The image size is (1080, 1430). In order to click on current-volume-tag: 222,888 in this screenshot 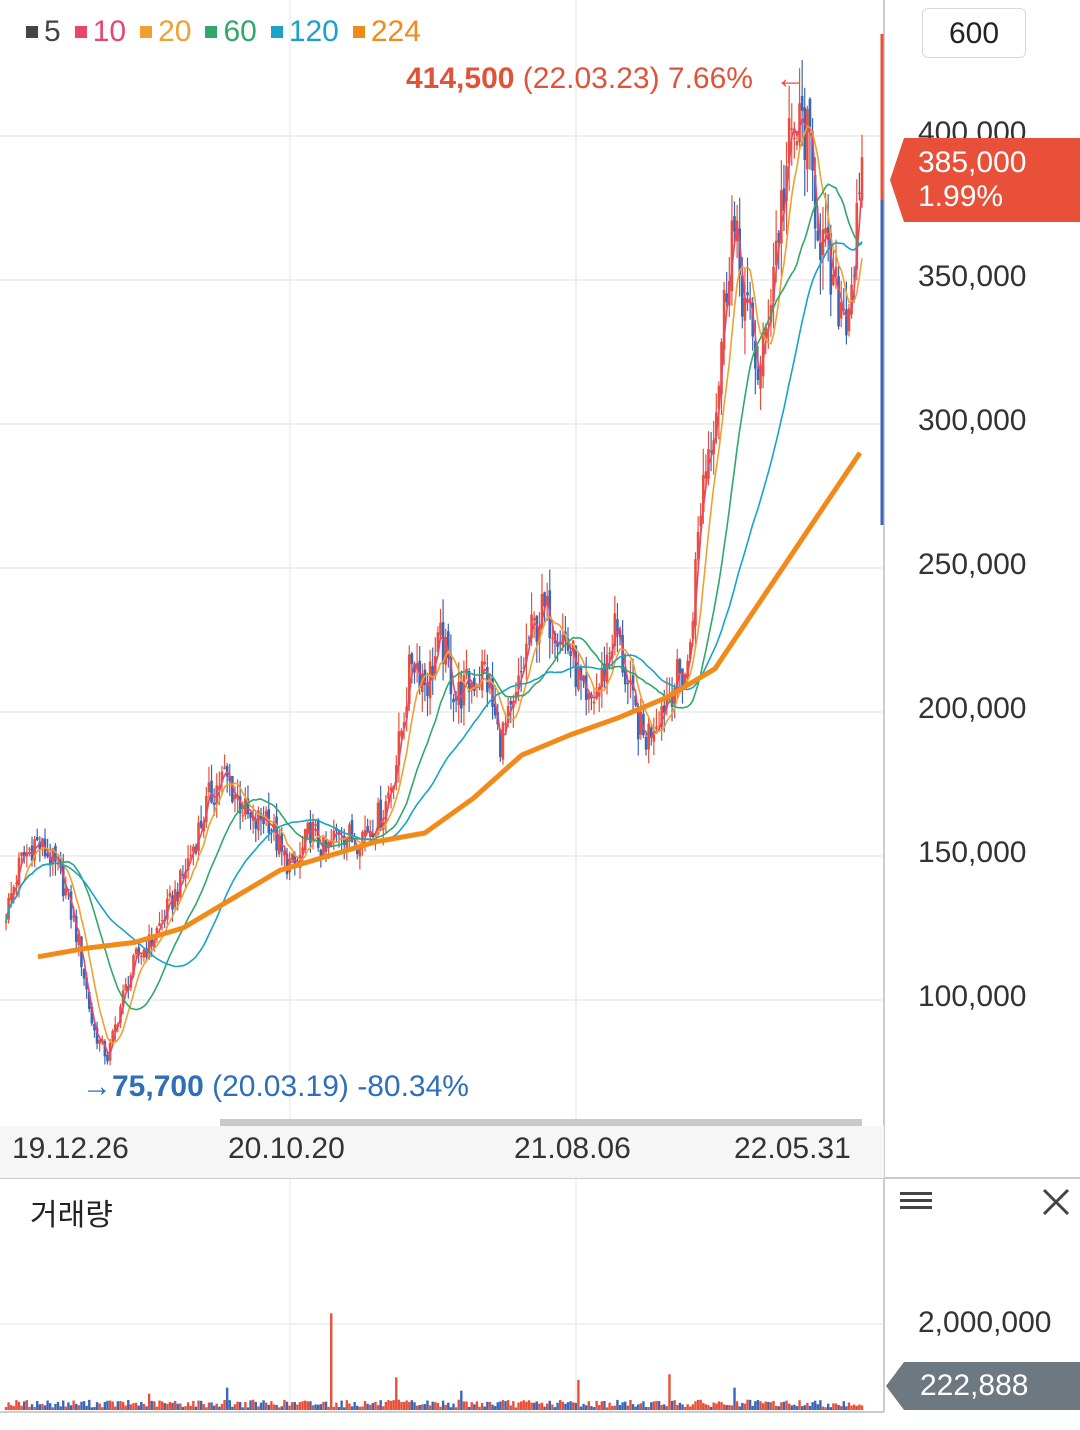, I will do `click(983, 1386)`.